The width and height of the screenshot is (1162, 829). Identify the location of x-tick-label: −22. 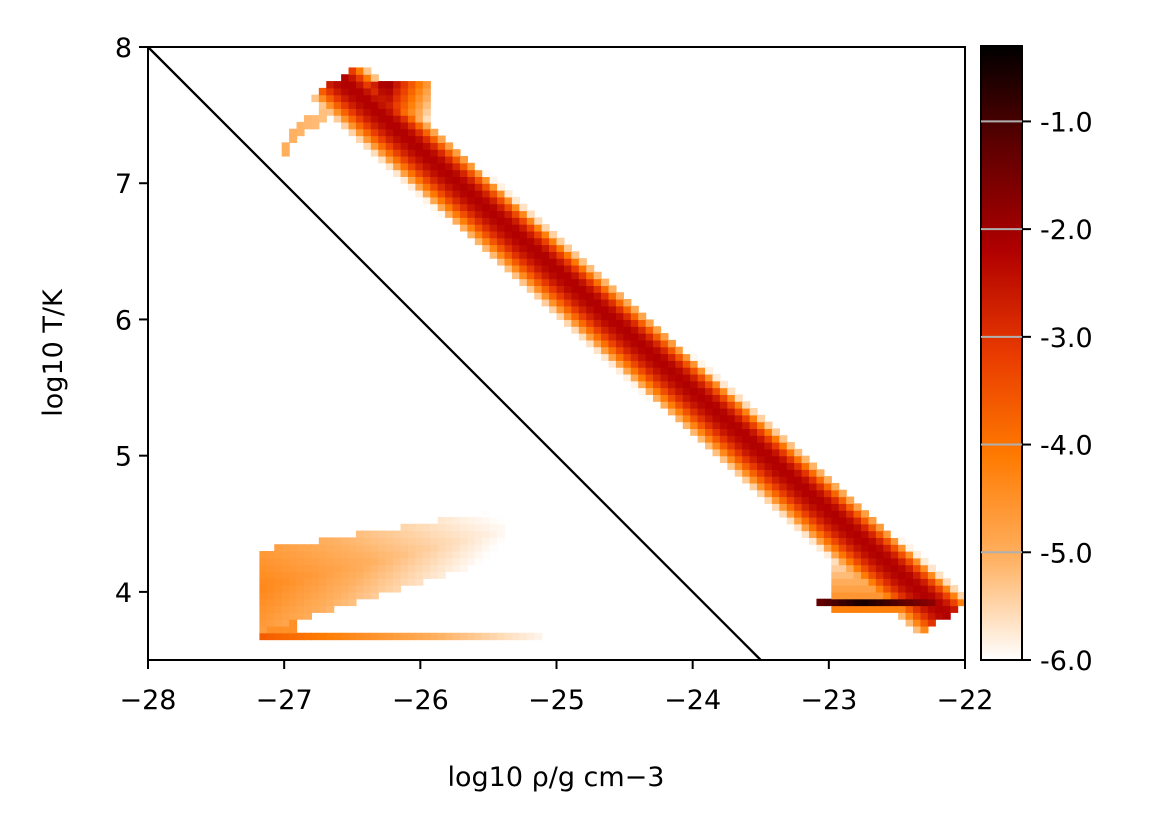
(965, 700).